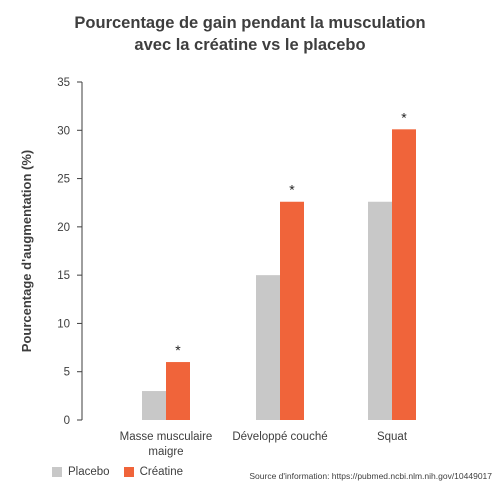 The image size is (500, 500). I want to click on legend-item-placebo: Placebo, so click(81, 472).